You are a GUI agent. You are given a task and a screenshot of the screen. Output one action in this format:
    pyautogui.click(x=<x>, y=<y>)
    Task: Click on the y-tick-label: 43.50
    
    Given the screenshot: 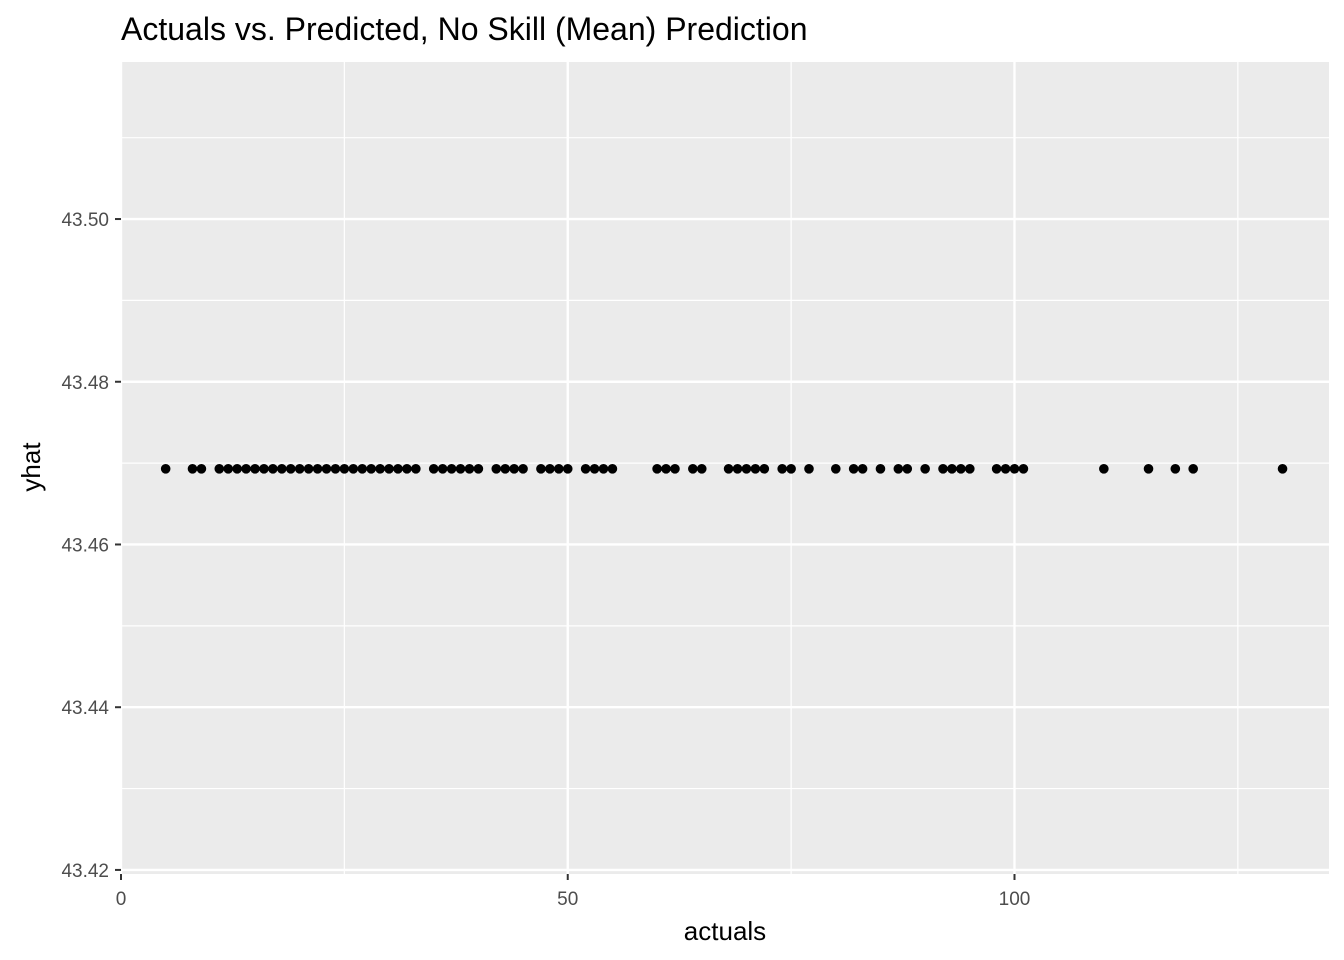 What is the action you would take?
    pyautogui.click(x=85, y=220)
    